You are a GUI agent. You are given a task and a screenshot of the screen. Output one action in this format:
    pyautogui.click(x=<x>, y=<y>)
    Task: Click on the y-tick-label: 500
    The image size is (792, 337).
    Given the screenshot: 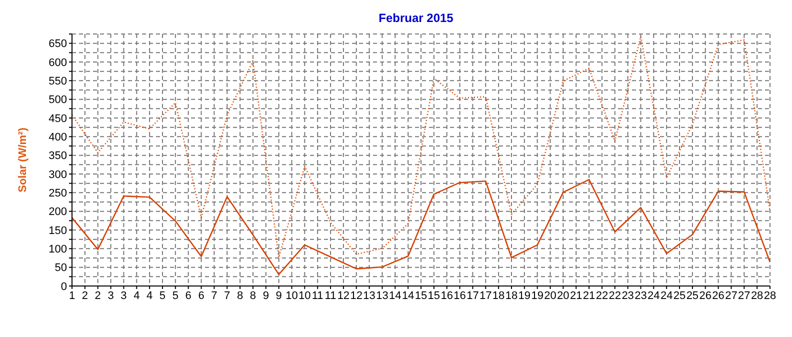 What is the action you would take?
    pyautogui.click(x=57, y=100)
    